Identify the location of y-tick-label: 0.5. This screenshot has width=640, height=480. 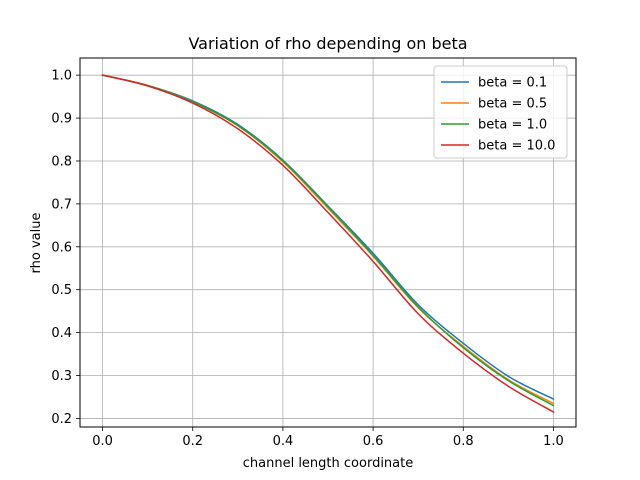
(61, 290).